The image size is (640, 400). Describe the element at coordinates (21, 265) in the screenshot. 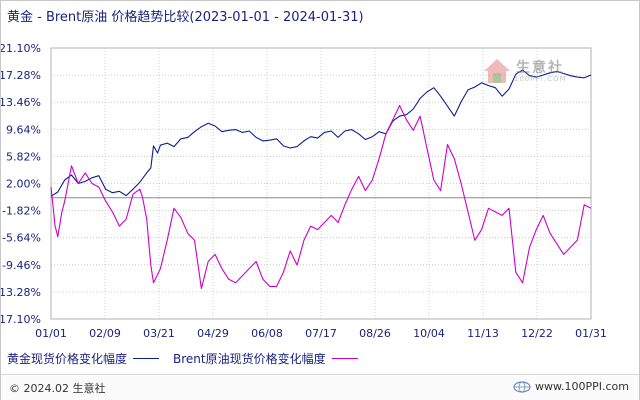

I see `y-tick-label: -9.46%` at that location.